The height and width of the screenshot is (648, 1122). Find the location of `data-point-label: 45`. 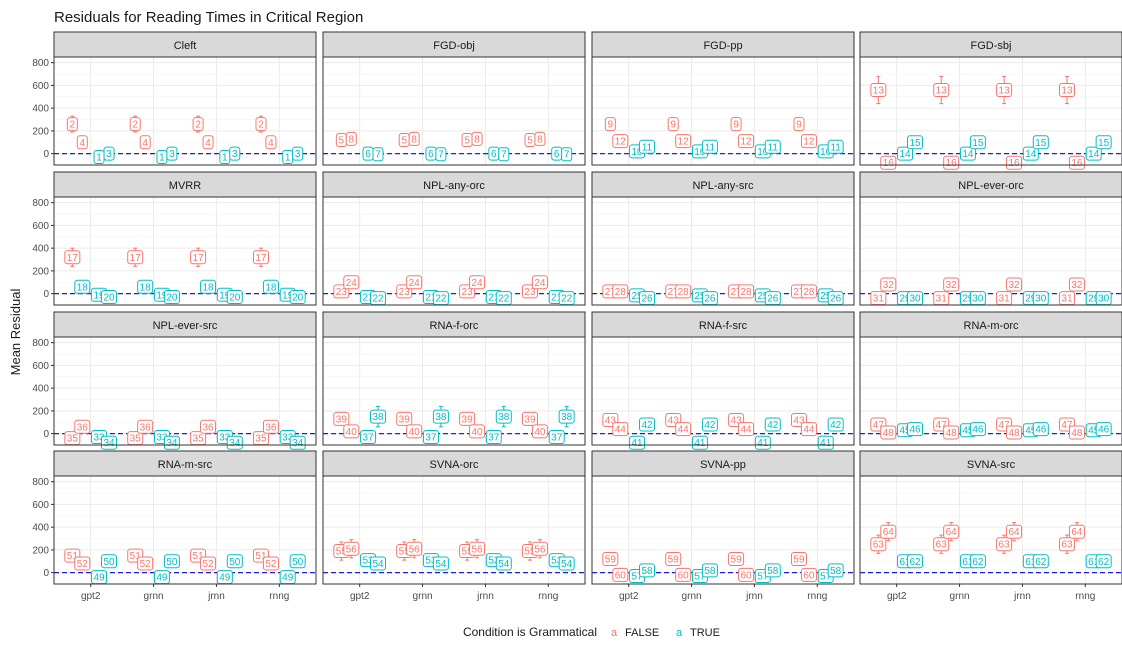

data-point-label: 45 is located at coordinates (968, 431).